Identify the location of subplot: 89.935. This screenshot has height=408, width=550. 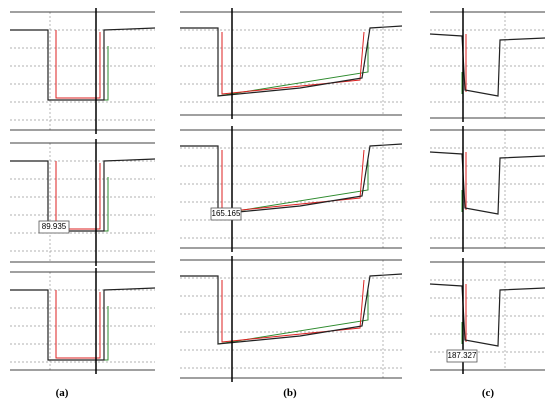
(83, 202).